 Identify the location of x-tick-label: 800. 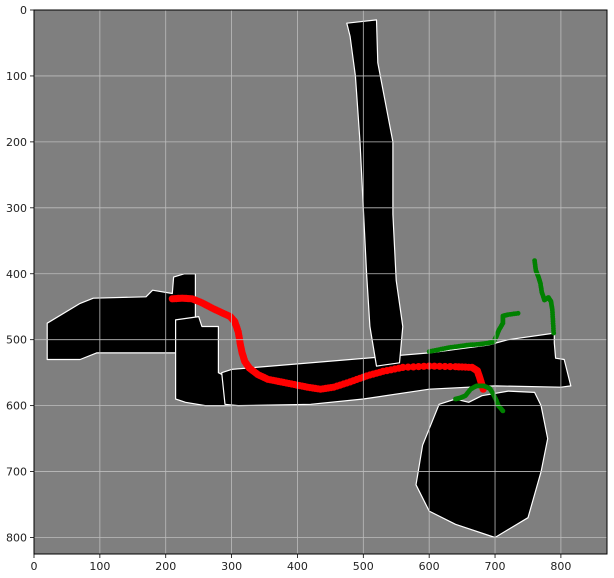
(560, 566).